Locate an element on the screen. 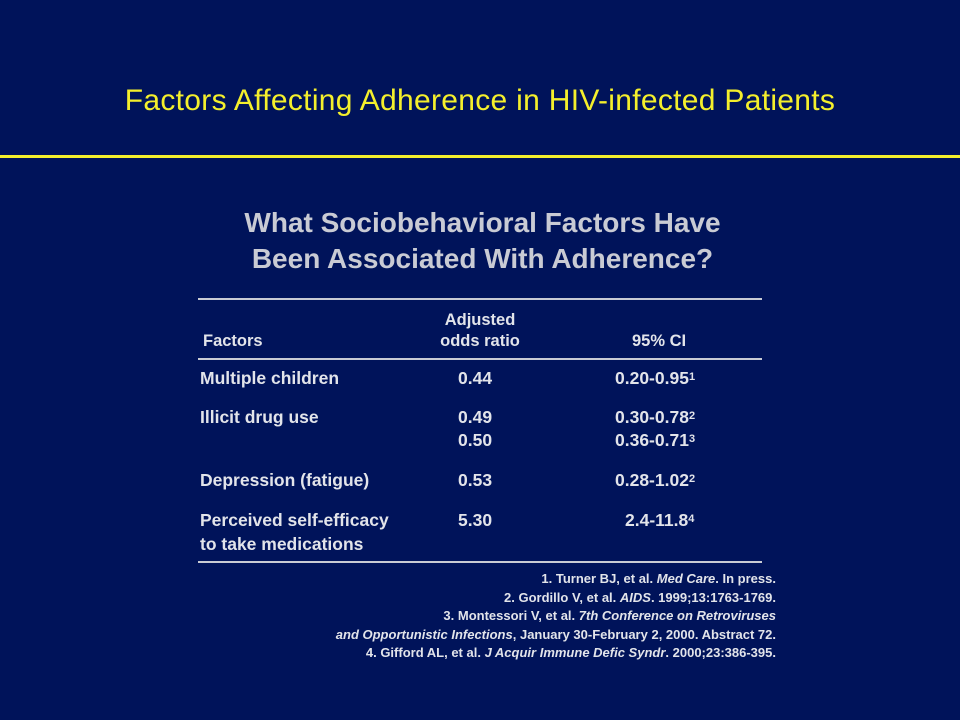 The image size is (960, 720). ci-value: 0.30-0.78 is located at coordinates (652, 417).